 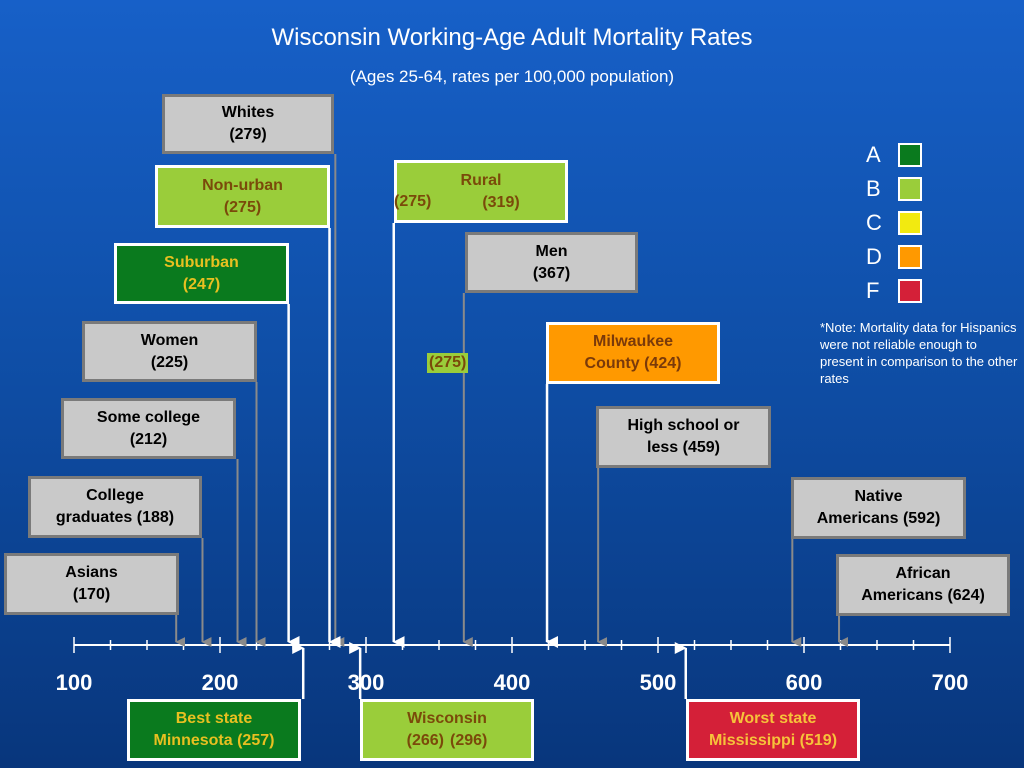 I want to click on wisconsin-label: Wisconsin, so click(x=447, y=718).